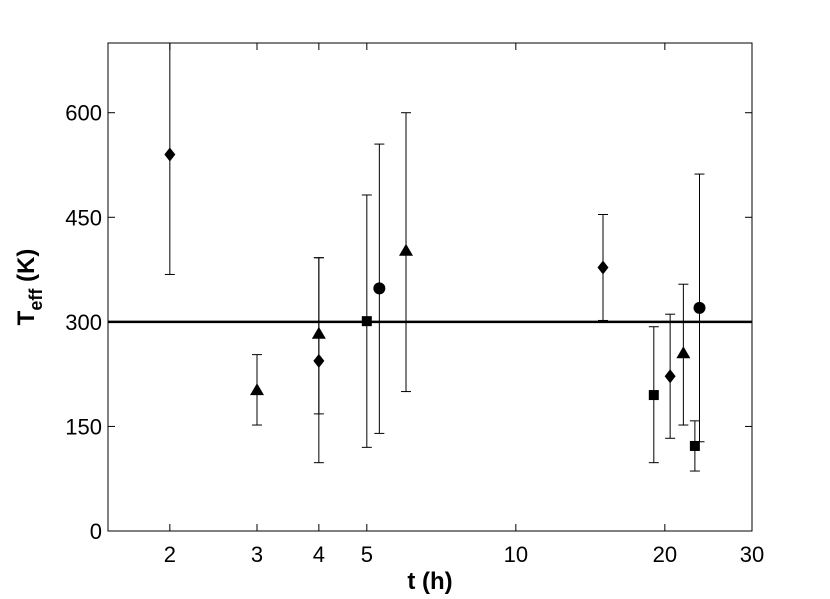 This screenshot has width=830, height=599. I want to click on y-tick-label: 600, so click(83, 113).